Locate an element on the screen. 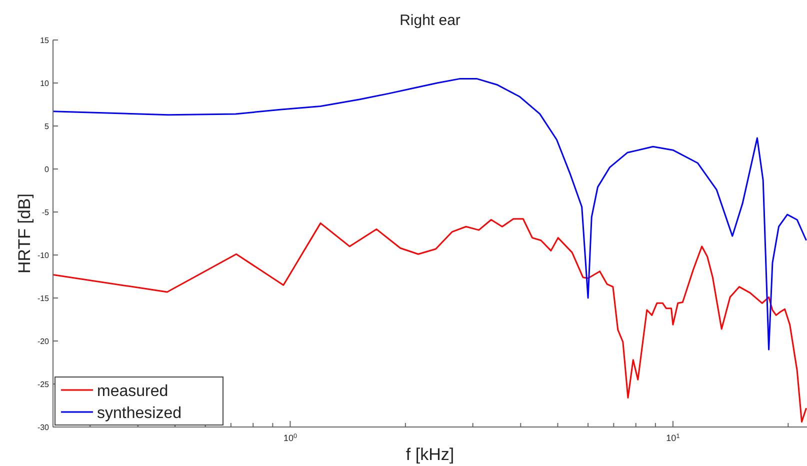 The image size is (807, 466). y-tick-label: 5 is located at coordinates (47, 126).